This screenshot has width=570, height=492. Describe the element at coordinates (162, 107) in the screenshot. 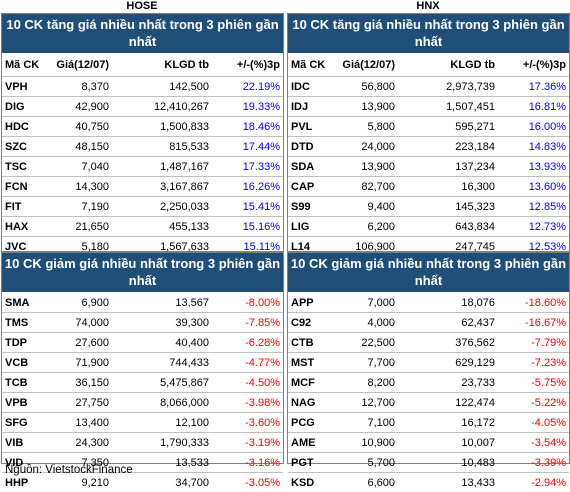

I see `volume-cell: 12,410,267` at that location.